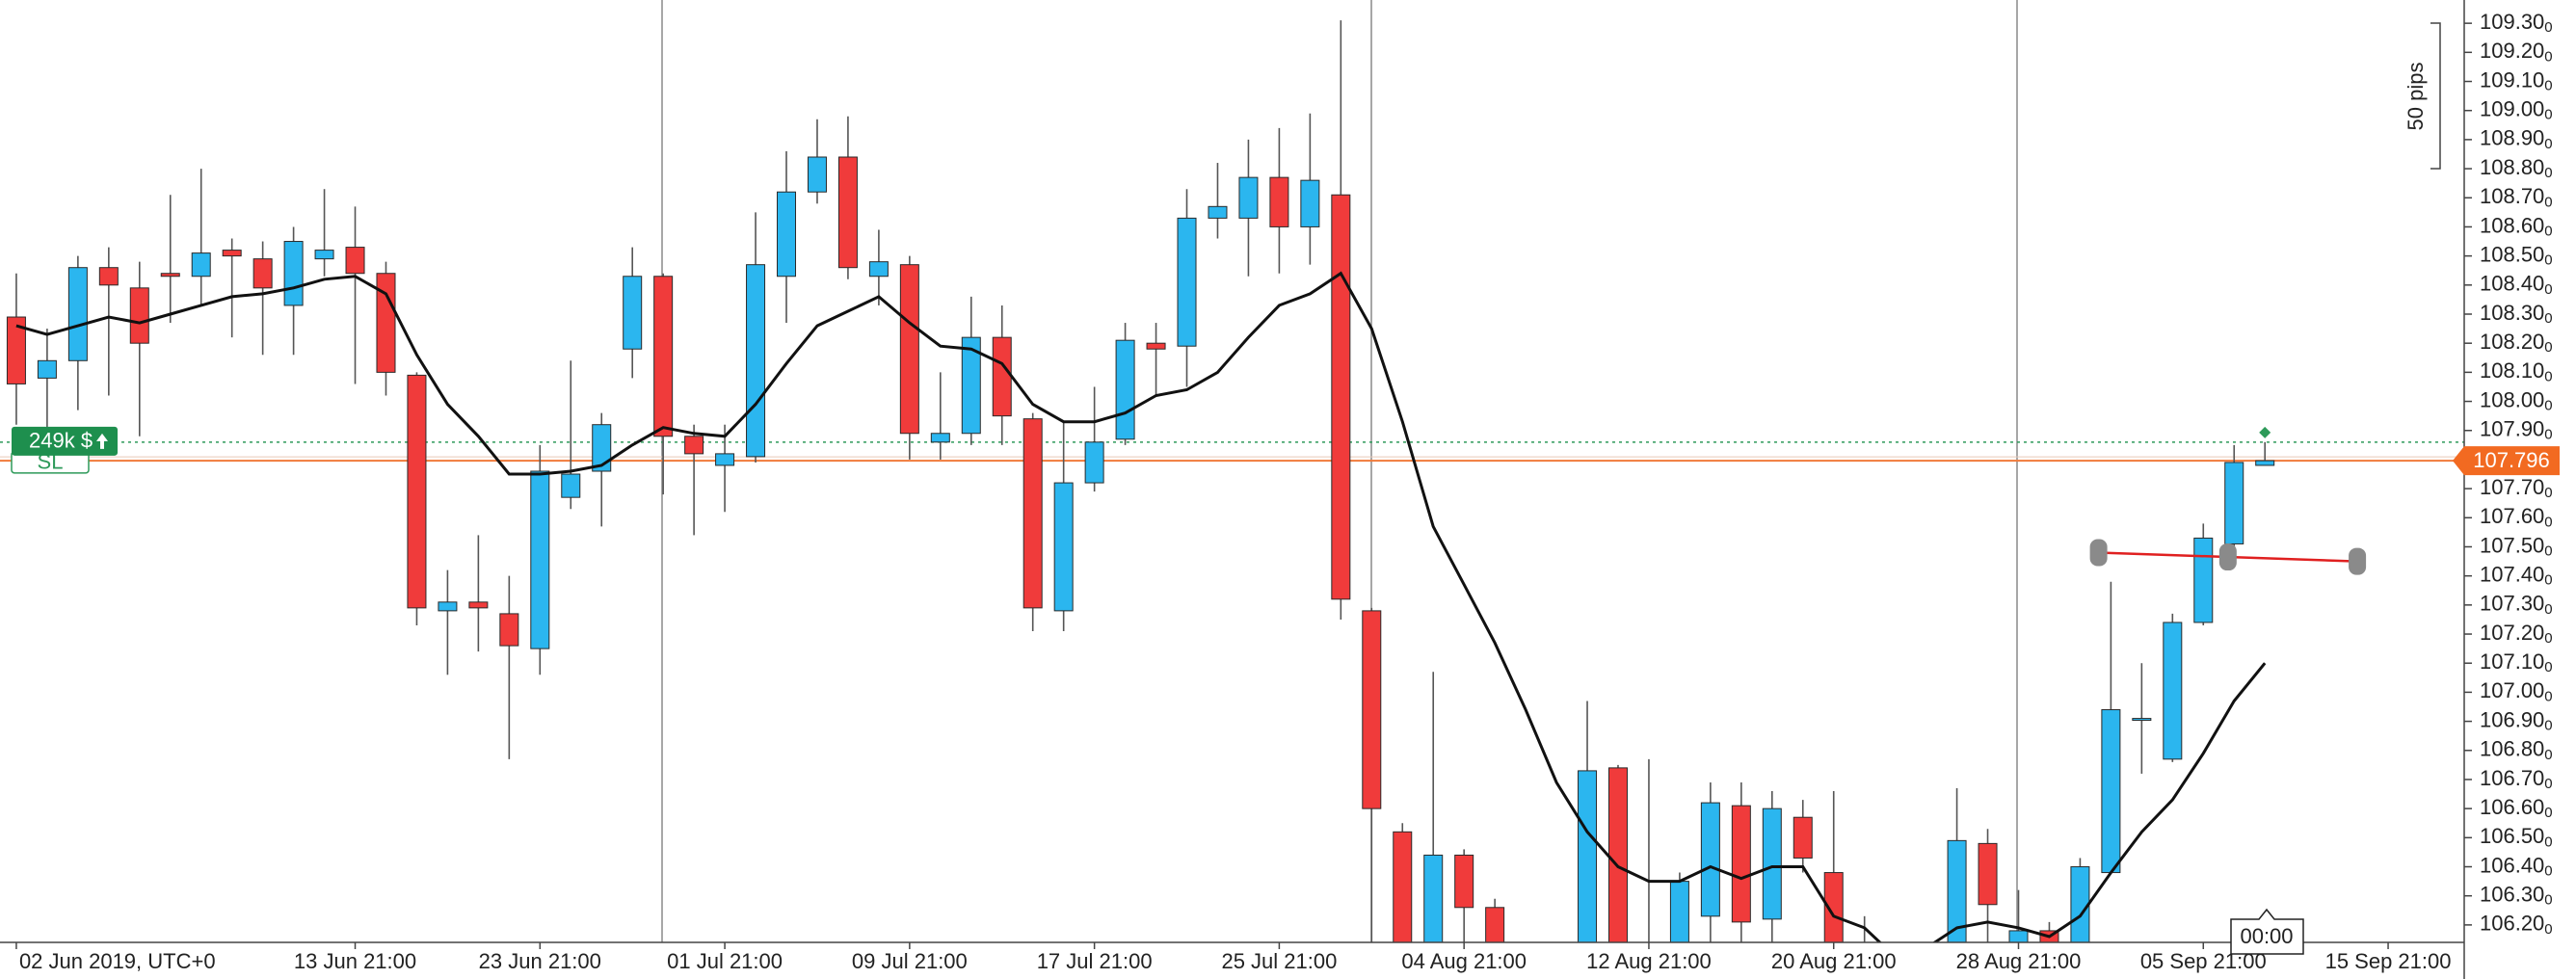  Describe the element at coordinates (2516, 866) in the screenshot. I see `y-tick-label: 106.400` at that location.